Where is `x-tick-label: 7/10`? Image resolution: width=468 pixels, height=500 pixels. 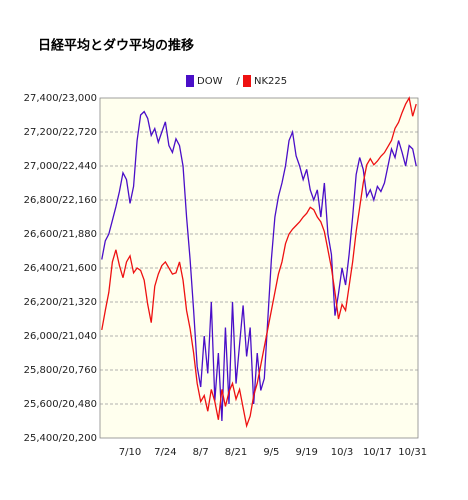 x-tick-label: 7/10 is located at coordinates (130, 452).